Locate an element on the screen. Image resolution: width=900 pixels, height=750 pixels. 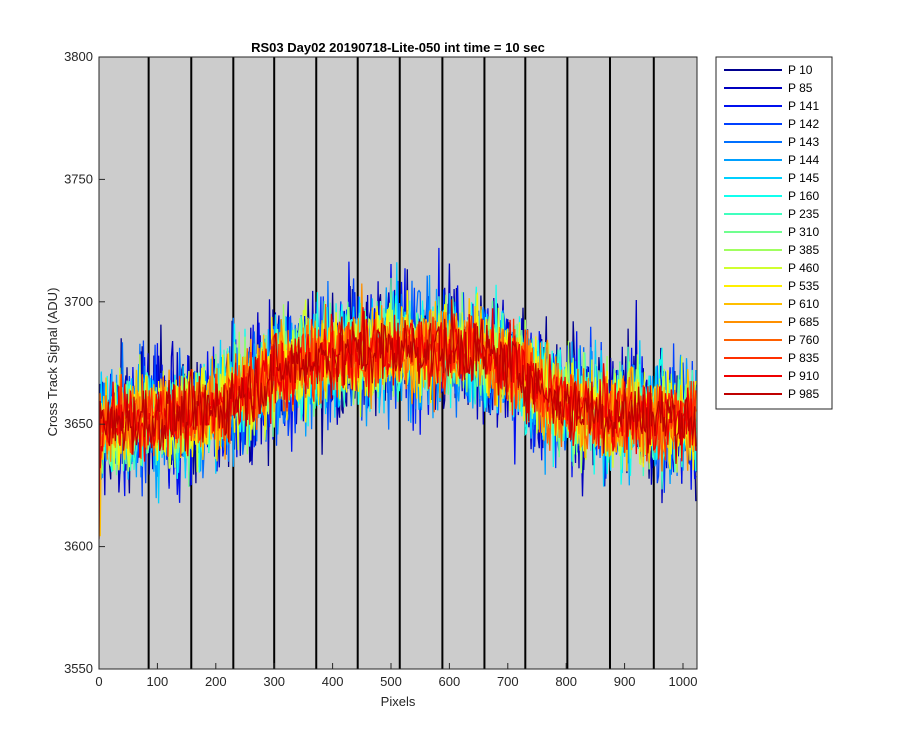
legend-entry-label: P 235 is located at coordinates (803, 214).